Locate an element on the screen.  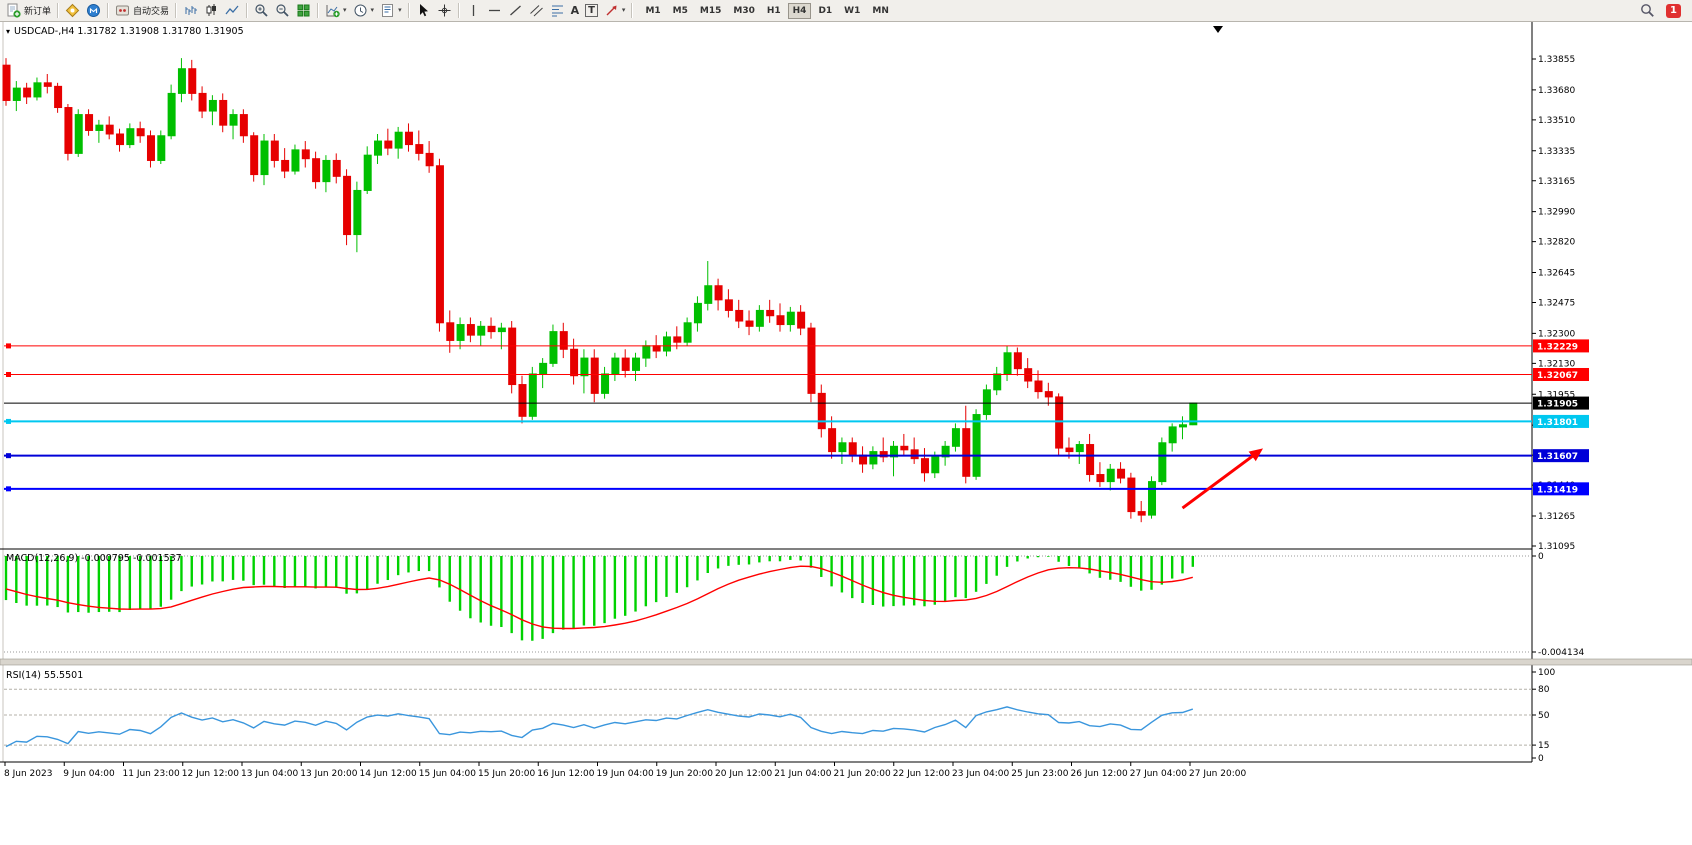
svg-text: 1.33510 is located at coordinates (1556, 121).